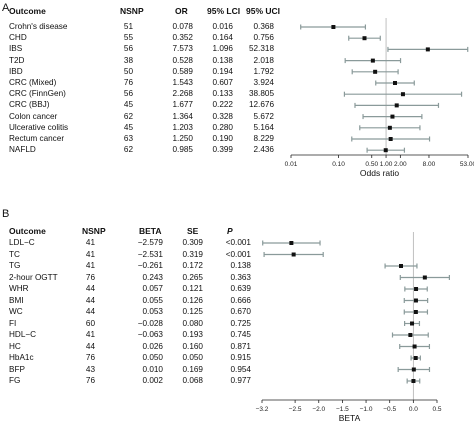 The image size is (474, 421). I want to click on cell-or: 0.352, so click(183, 38).